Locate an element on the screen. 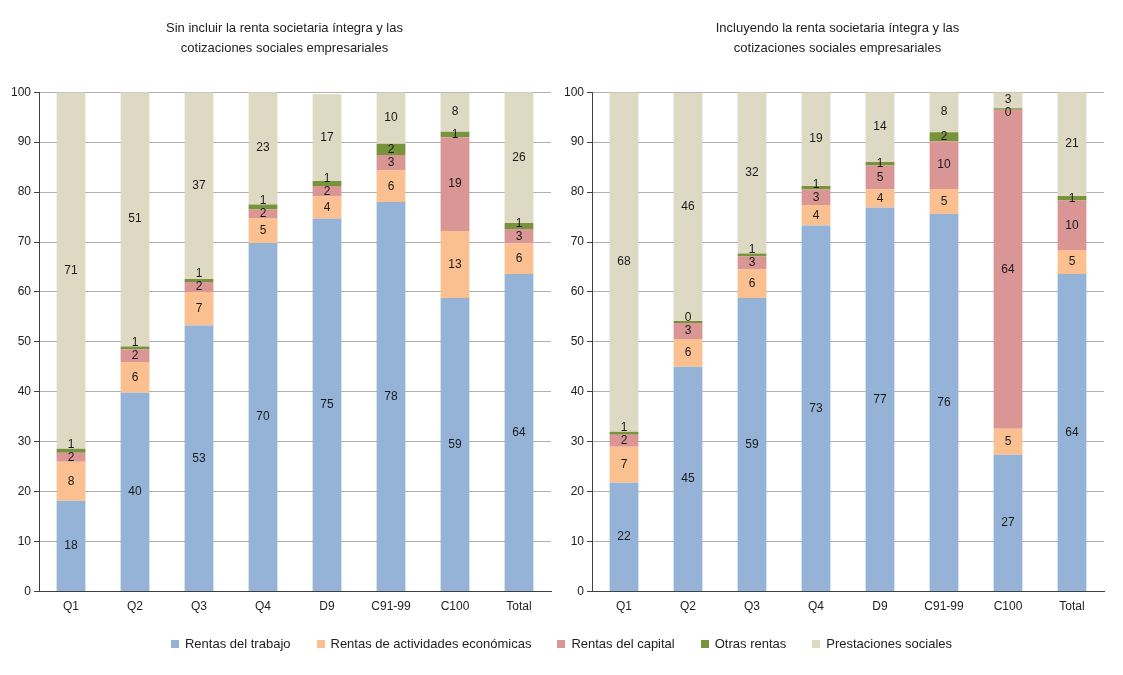 The height and width of the screenshot is (675, 1123). data-label: 37 is located at coordinates (199, 184).